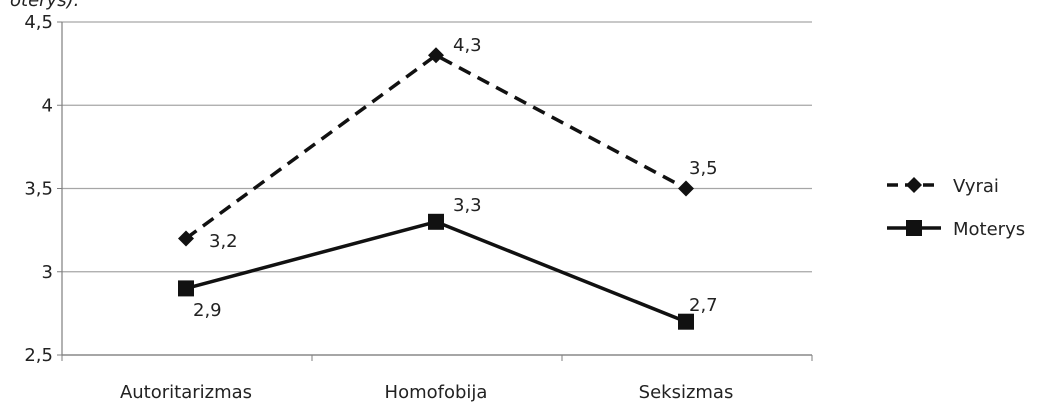  Describe the element at coordinates (186, 392) in the screenshot. I see `x-tick-label: Autoritarizmas` at that location.